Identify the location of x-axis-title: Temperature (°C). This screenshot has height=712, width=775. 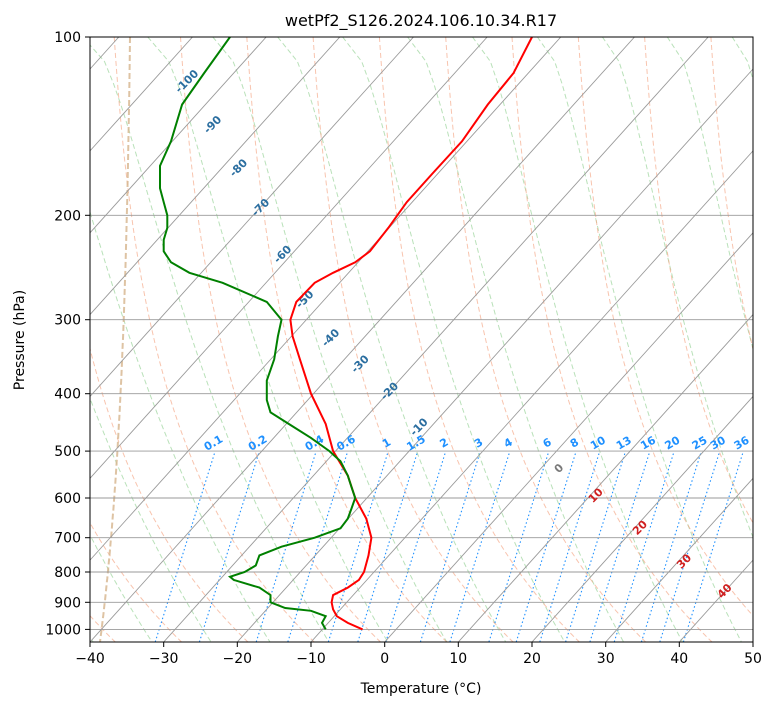
(421, 689).